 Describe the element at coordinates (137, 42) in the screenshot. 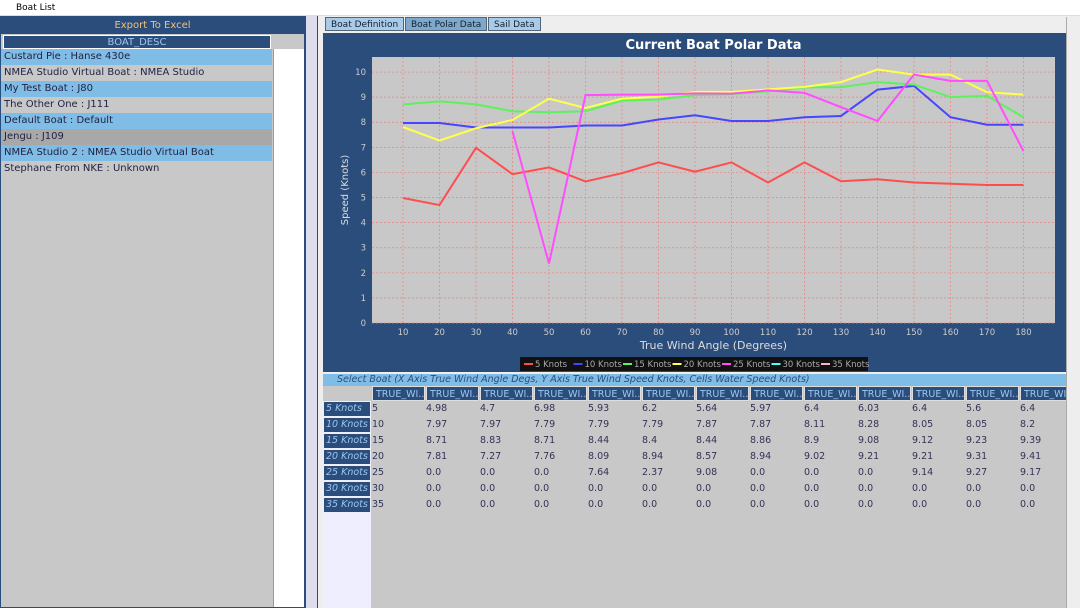

I see `column-header: BOAT_DESC` at that location.